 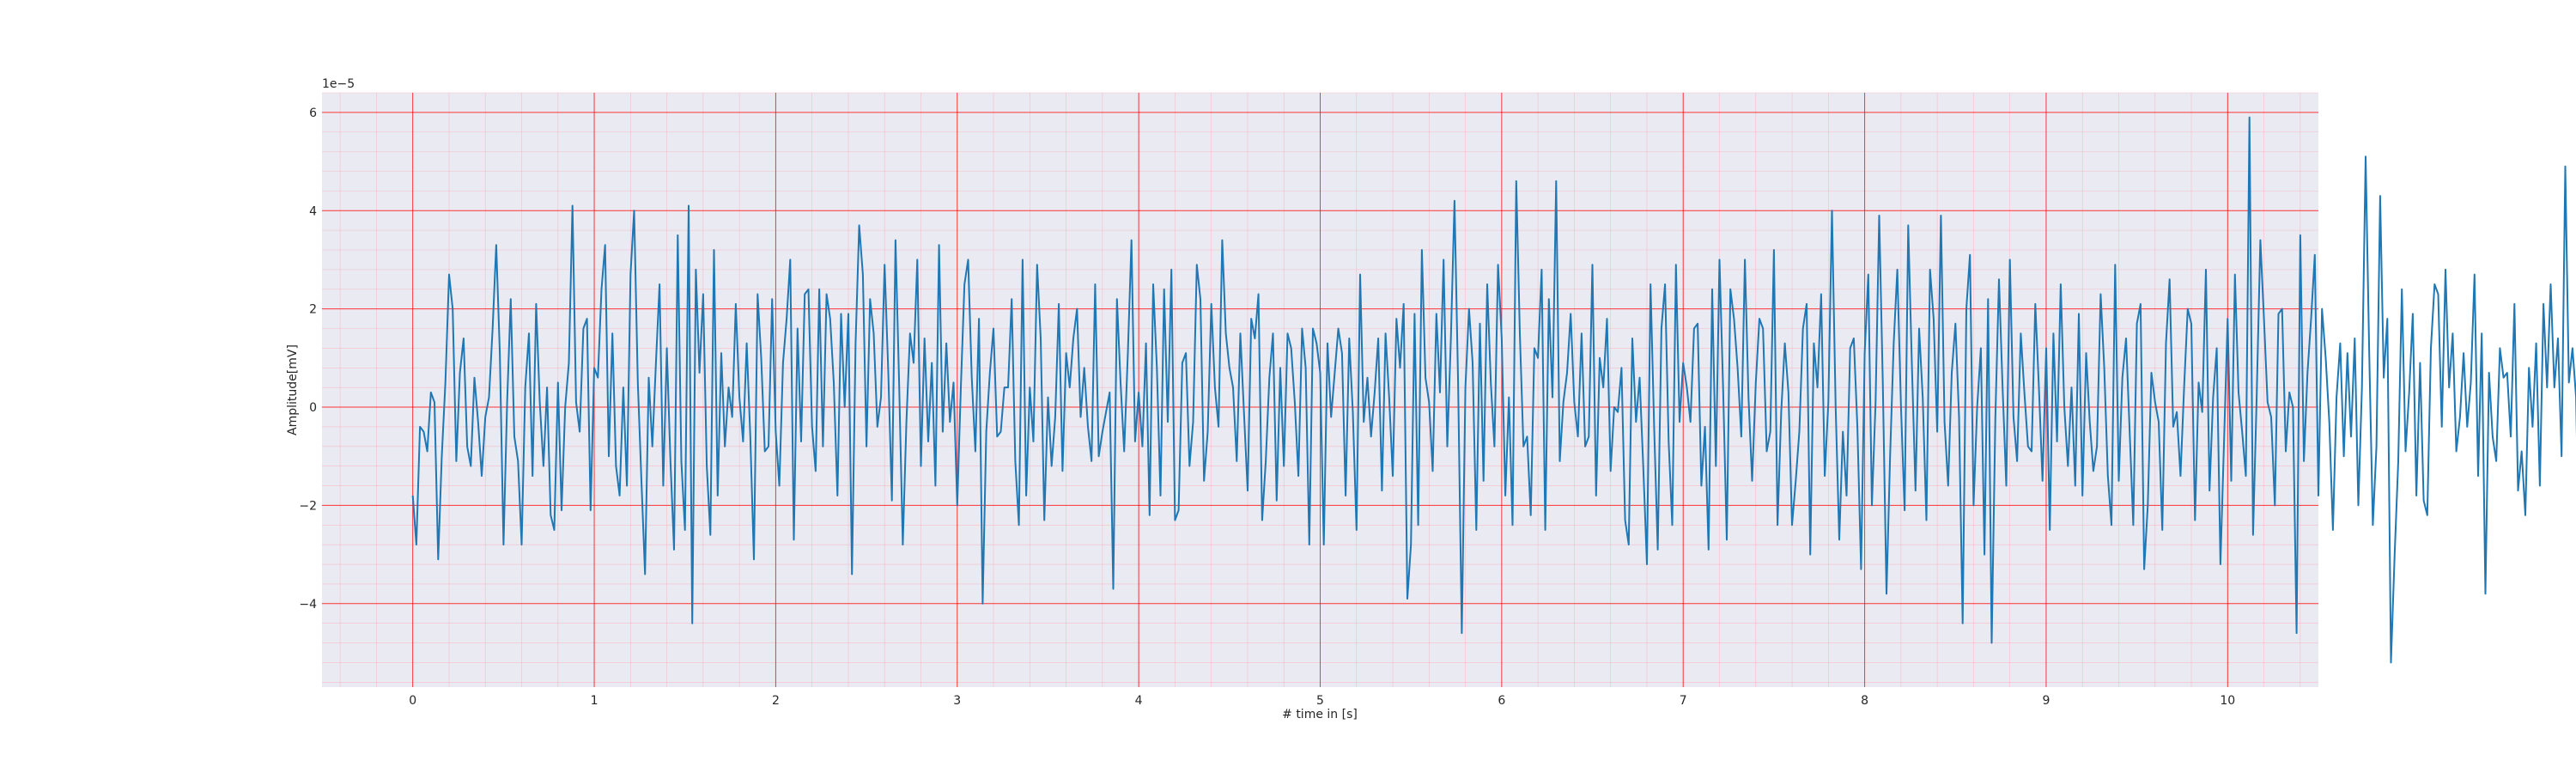 I want to click on x-tick-label: 3, so click(x=957, y=701).